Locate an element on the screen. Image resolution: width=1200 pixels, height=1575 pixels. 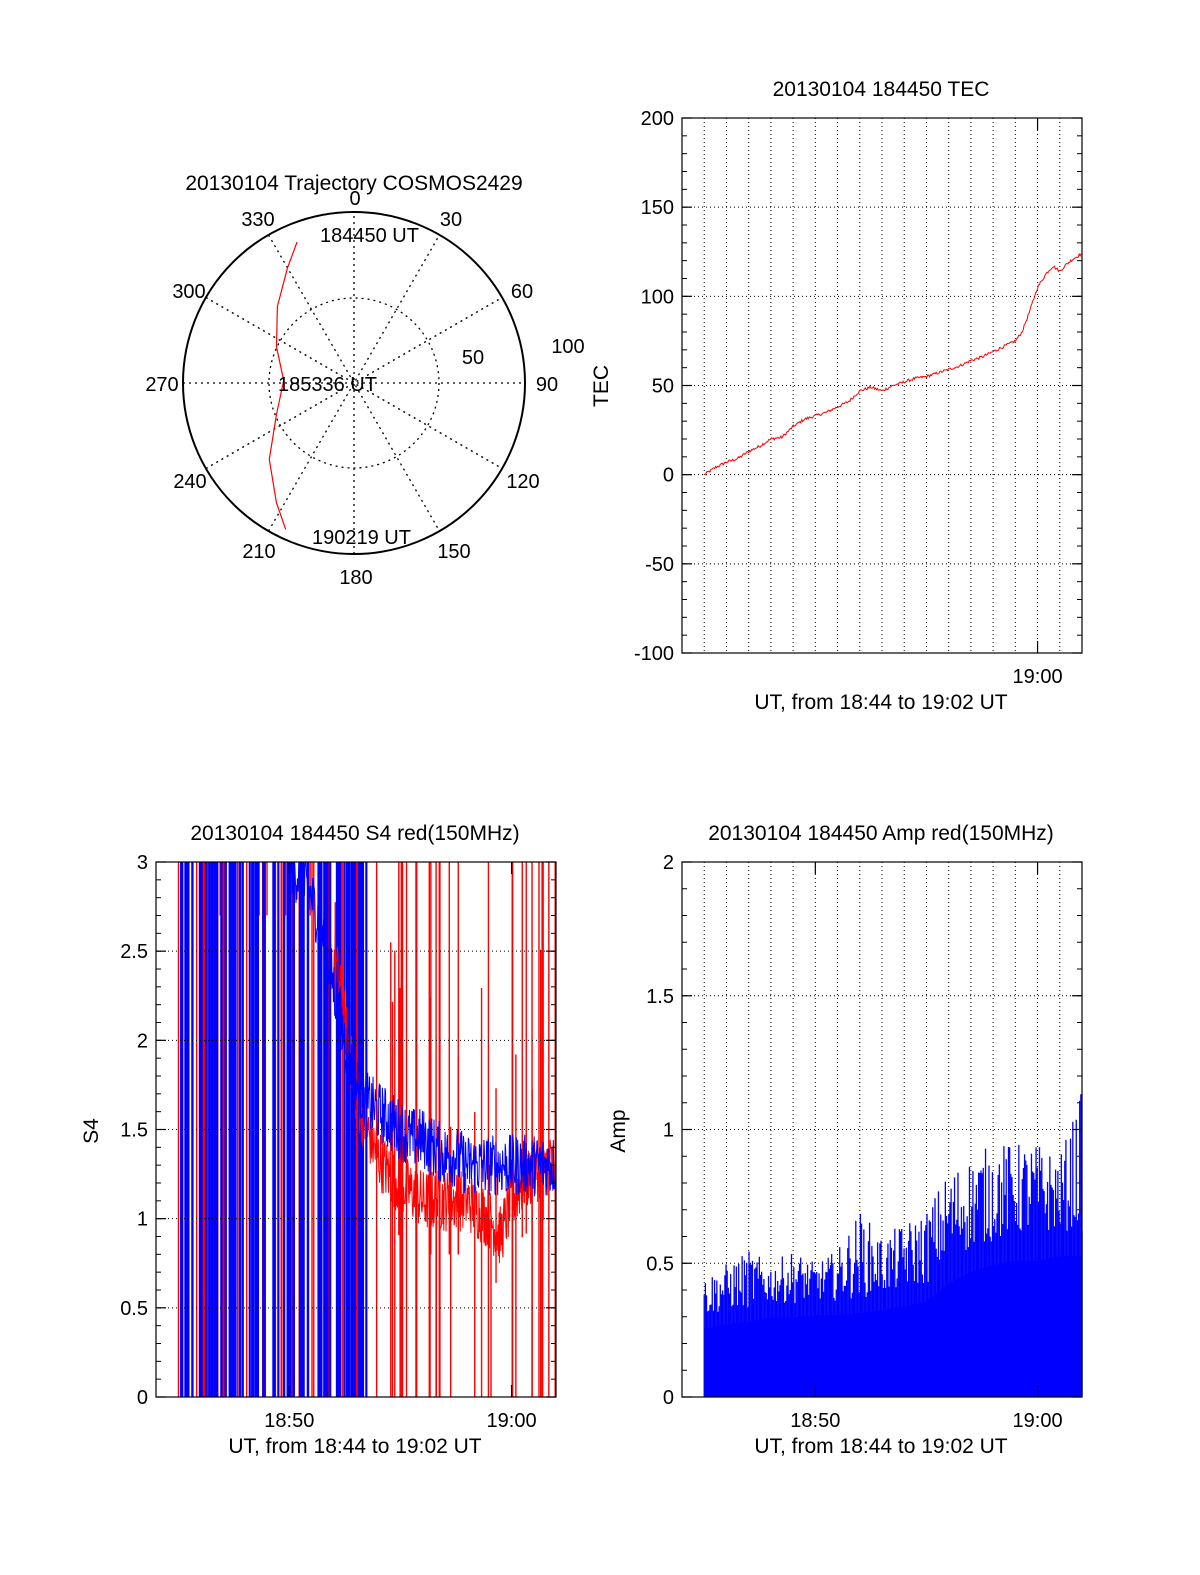
s4-frame is located at coordinates (356, 1129).